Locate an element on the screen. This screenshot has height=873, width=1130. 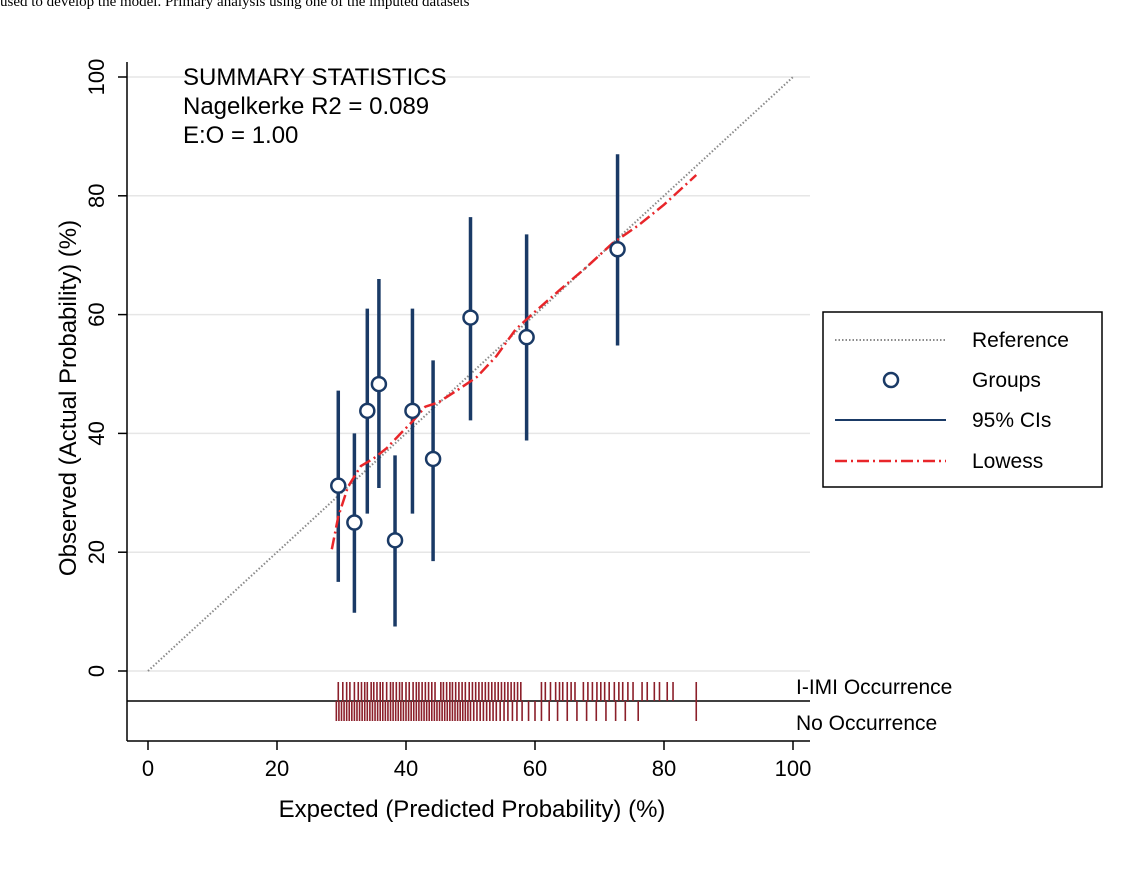
legend-label-lowess: Lowess is located at coordinates (1007, 461).